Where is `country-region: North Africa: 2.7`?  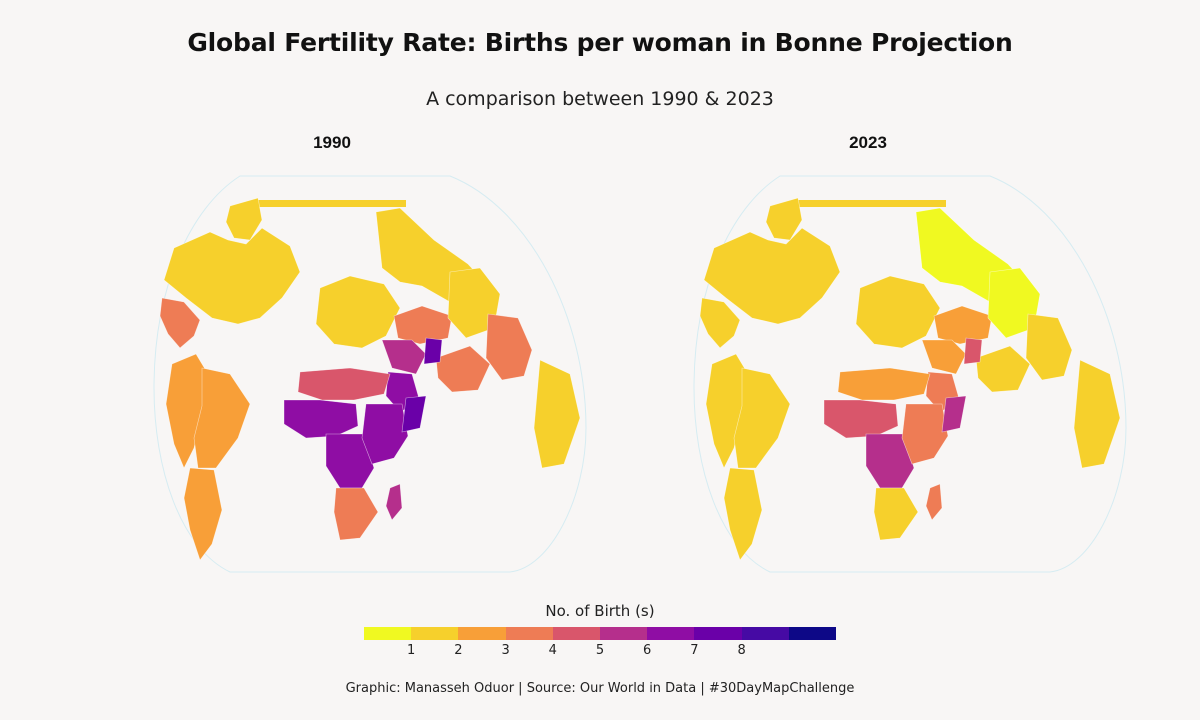 country-region: North Africa: 2.7 is located at coordinates (884, 384).